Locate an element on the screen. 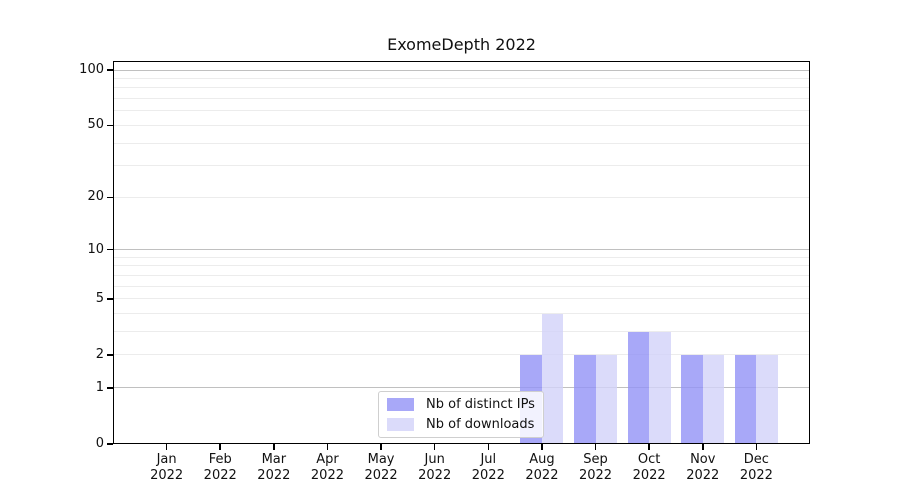 The width and height of the screenshot is (900, 500). x-tick-month: Jan is located at coordinates (166, 459).